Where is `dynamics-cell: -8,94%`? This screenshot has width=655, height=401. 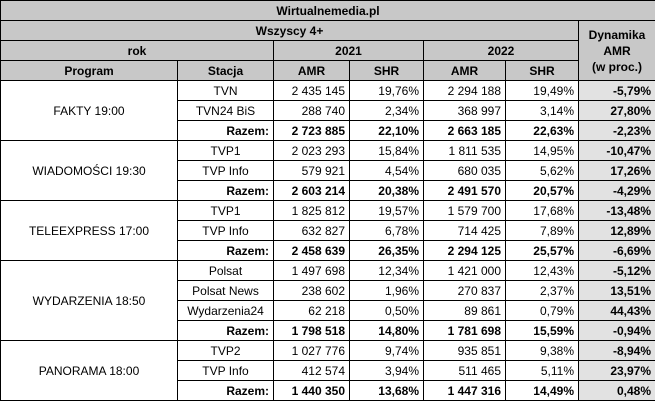
dynamics-cell: -8,94% is located at coordinates (616, 350).